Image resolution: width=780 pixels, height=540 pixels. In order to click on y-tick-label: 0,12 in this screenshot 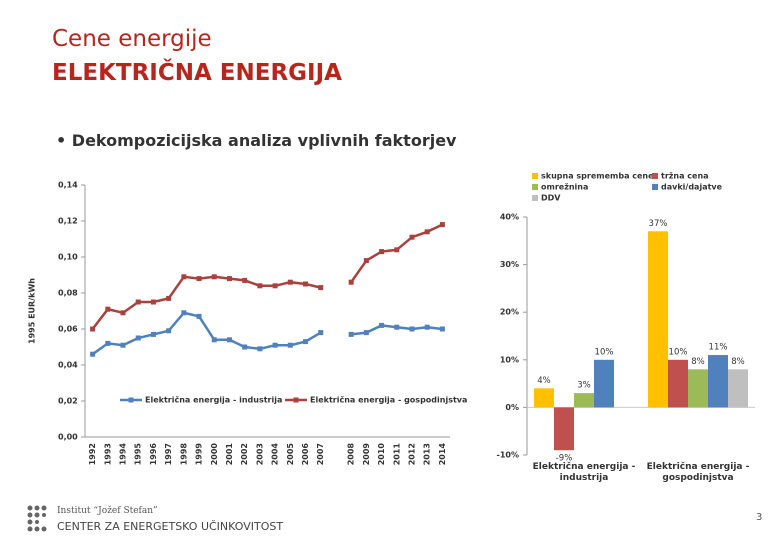, I will do `click(68, 221)`.